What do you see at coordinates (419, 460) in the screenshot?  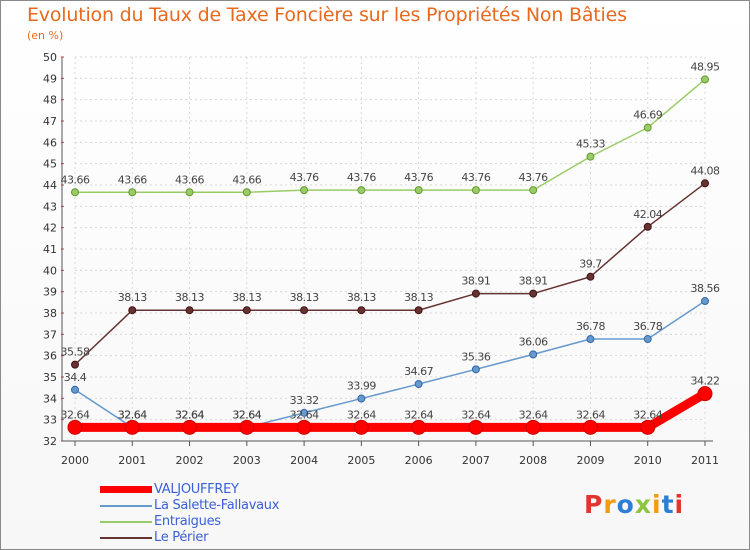 I see `x-tick-label: 2006` at bounding box center [419, 460].